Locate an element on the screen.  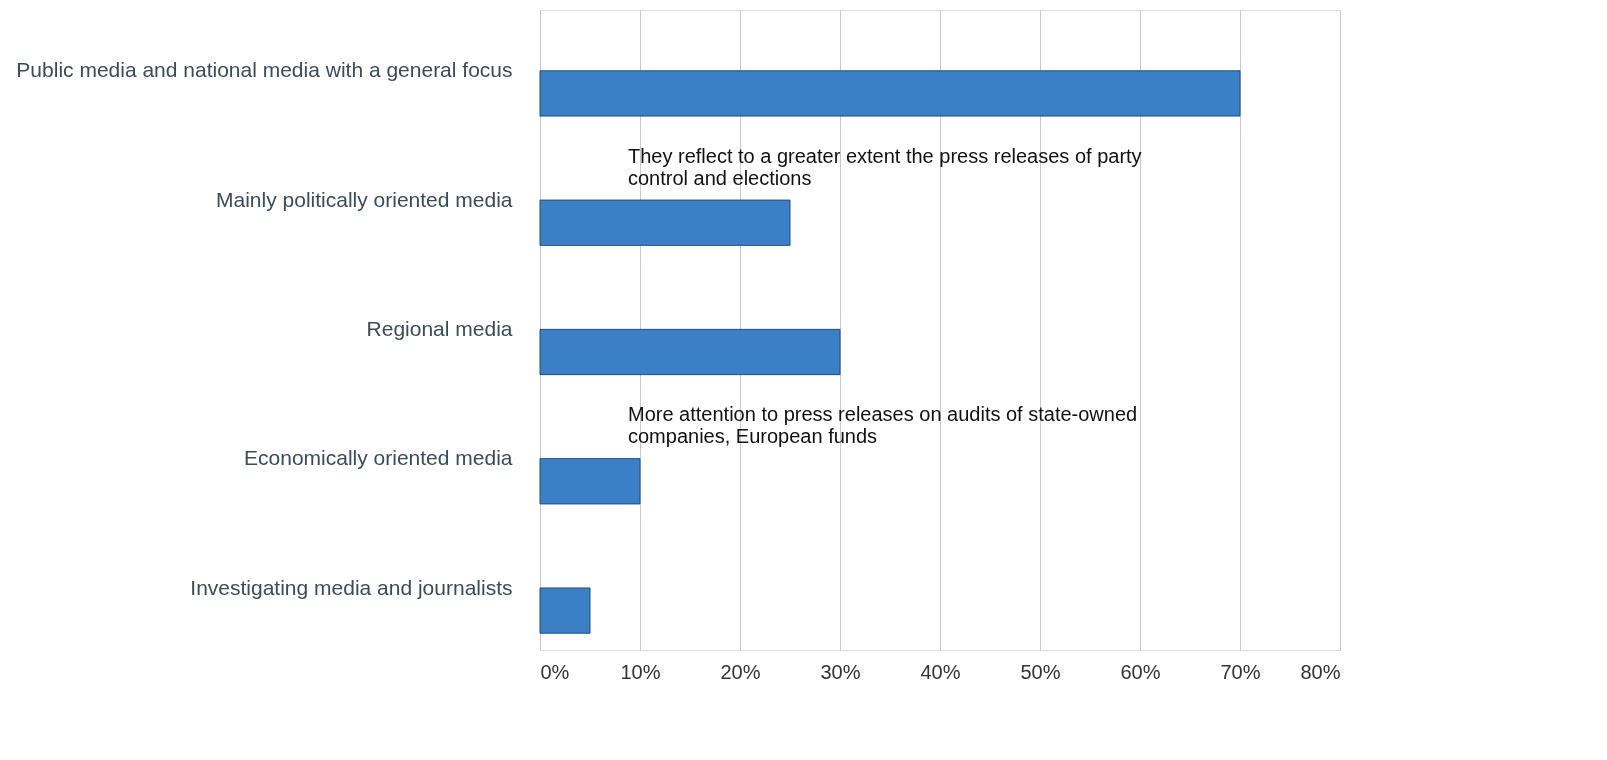
x-tick-label: 80% is located at coordinates (1320, 671).